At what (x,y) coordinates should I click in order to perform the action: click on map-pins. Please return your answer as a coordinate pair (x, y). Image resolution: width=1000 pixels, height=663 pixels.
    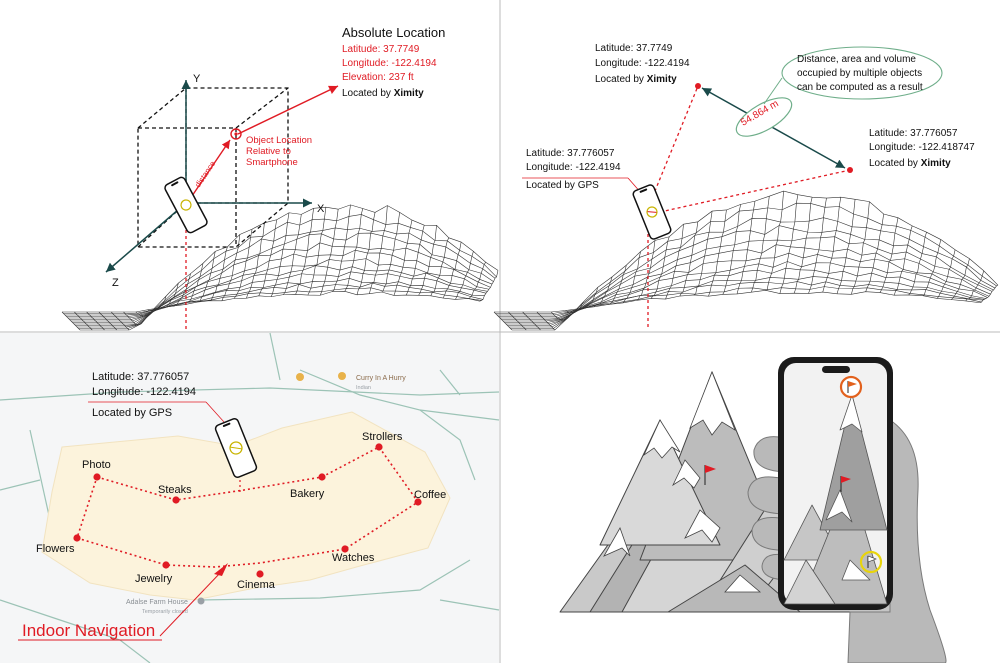
    Looking at the image, I should click on (271, 488).